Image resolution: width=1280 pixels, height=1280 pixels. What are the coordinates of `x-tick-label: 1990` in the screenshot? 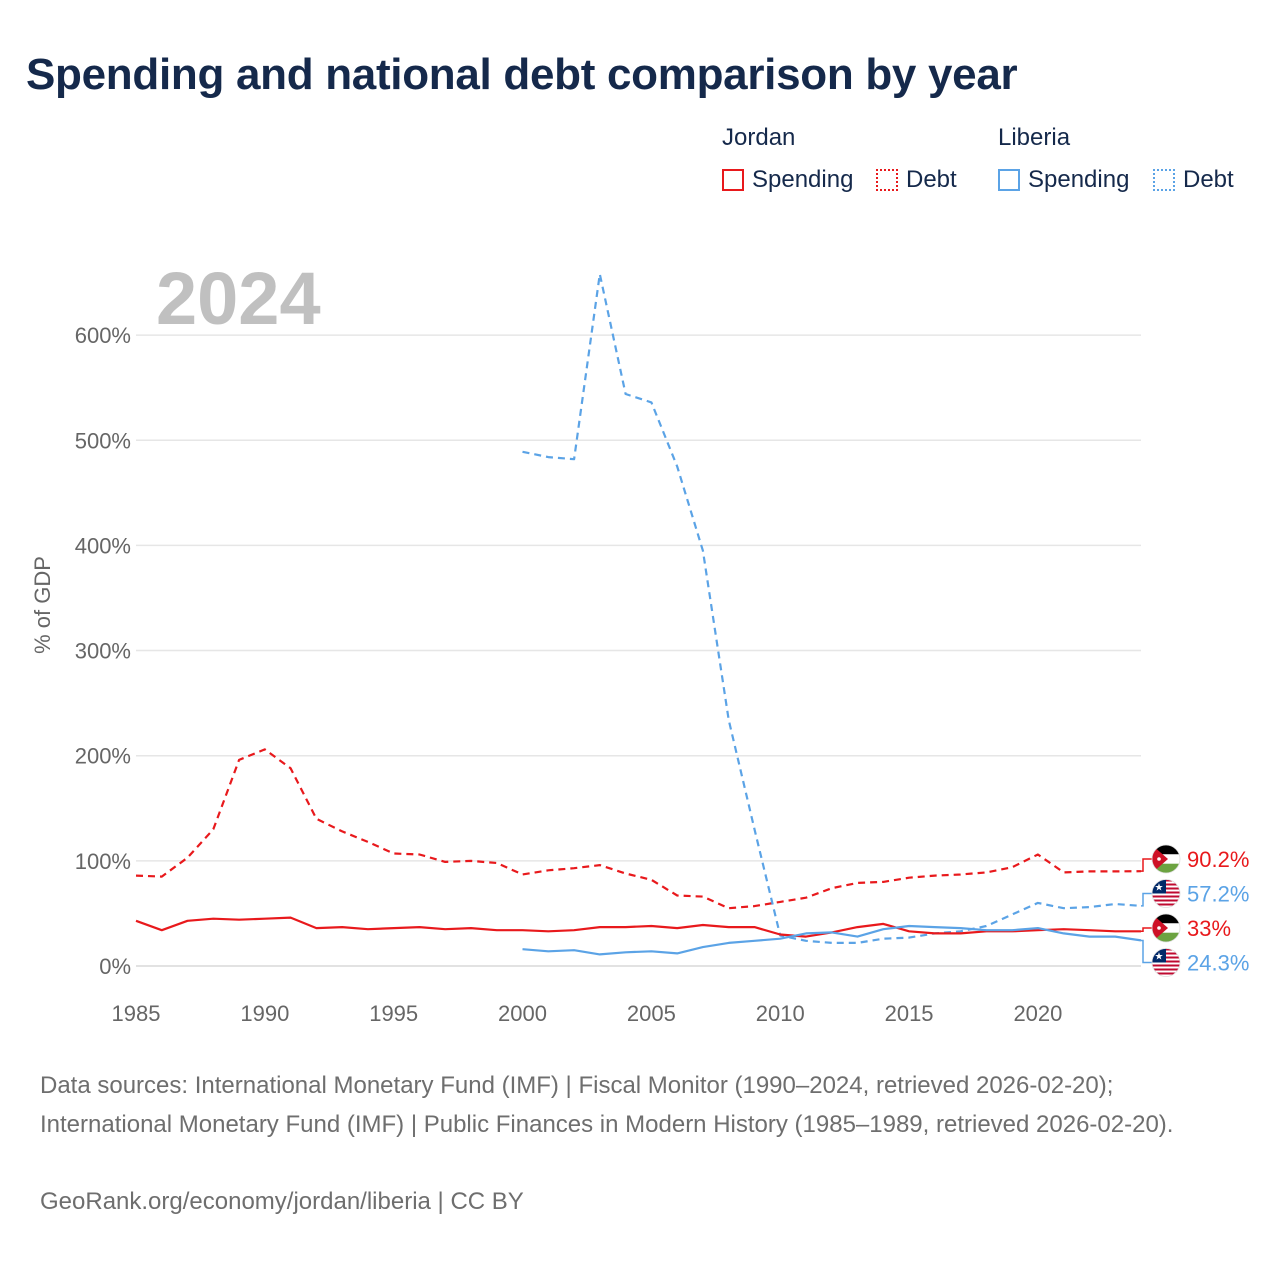 It's located at (264, 1013).